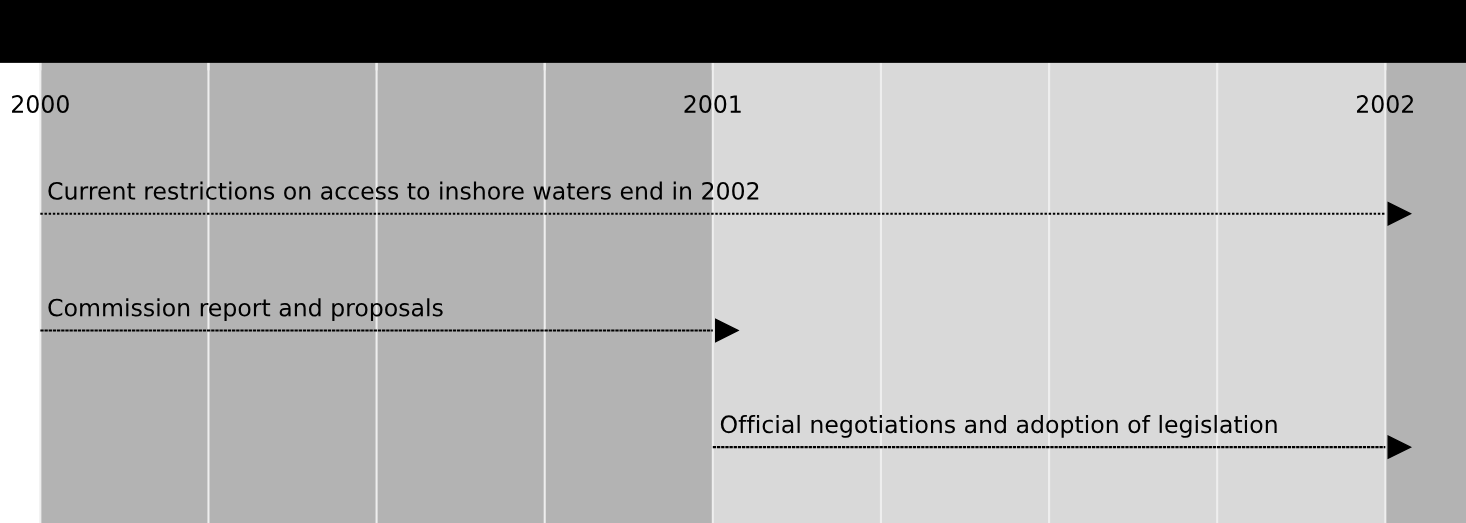  I want to click on x-tick-label: 2000, so click(40, 104).